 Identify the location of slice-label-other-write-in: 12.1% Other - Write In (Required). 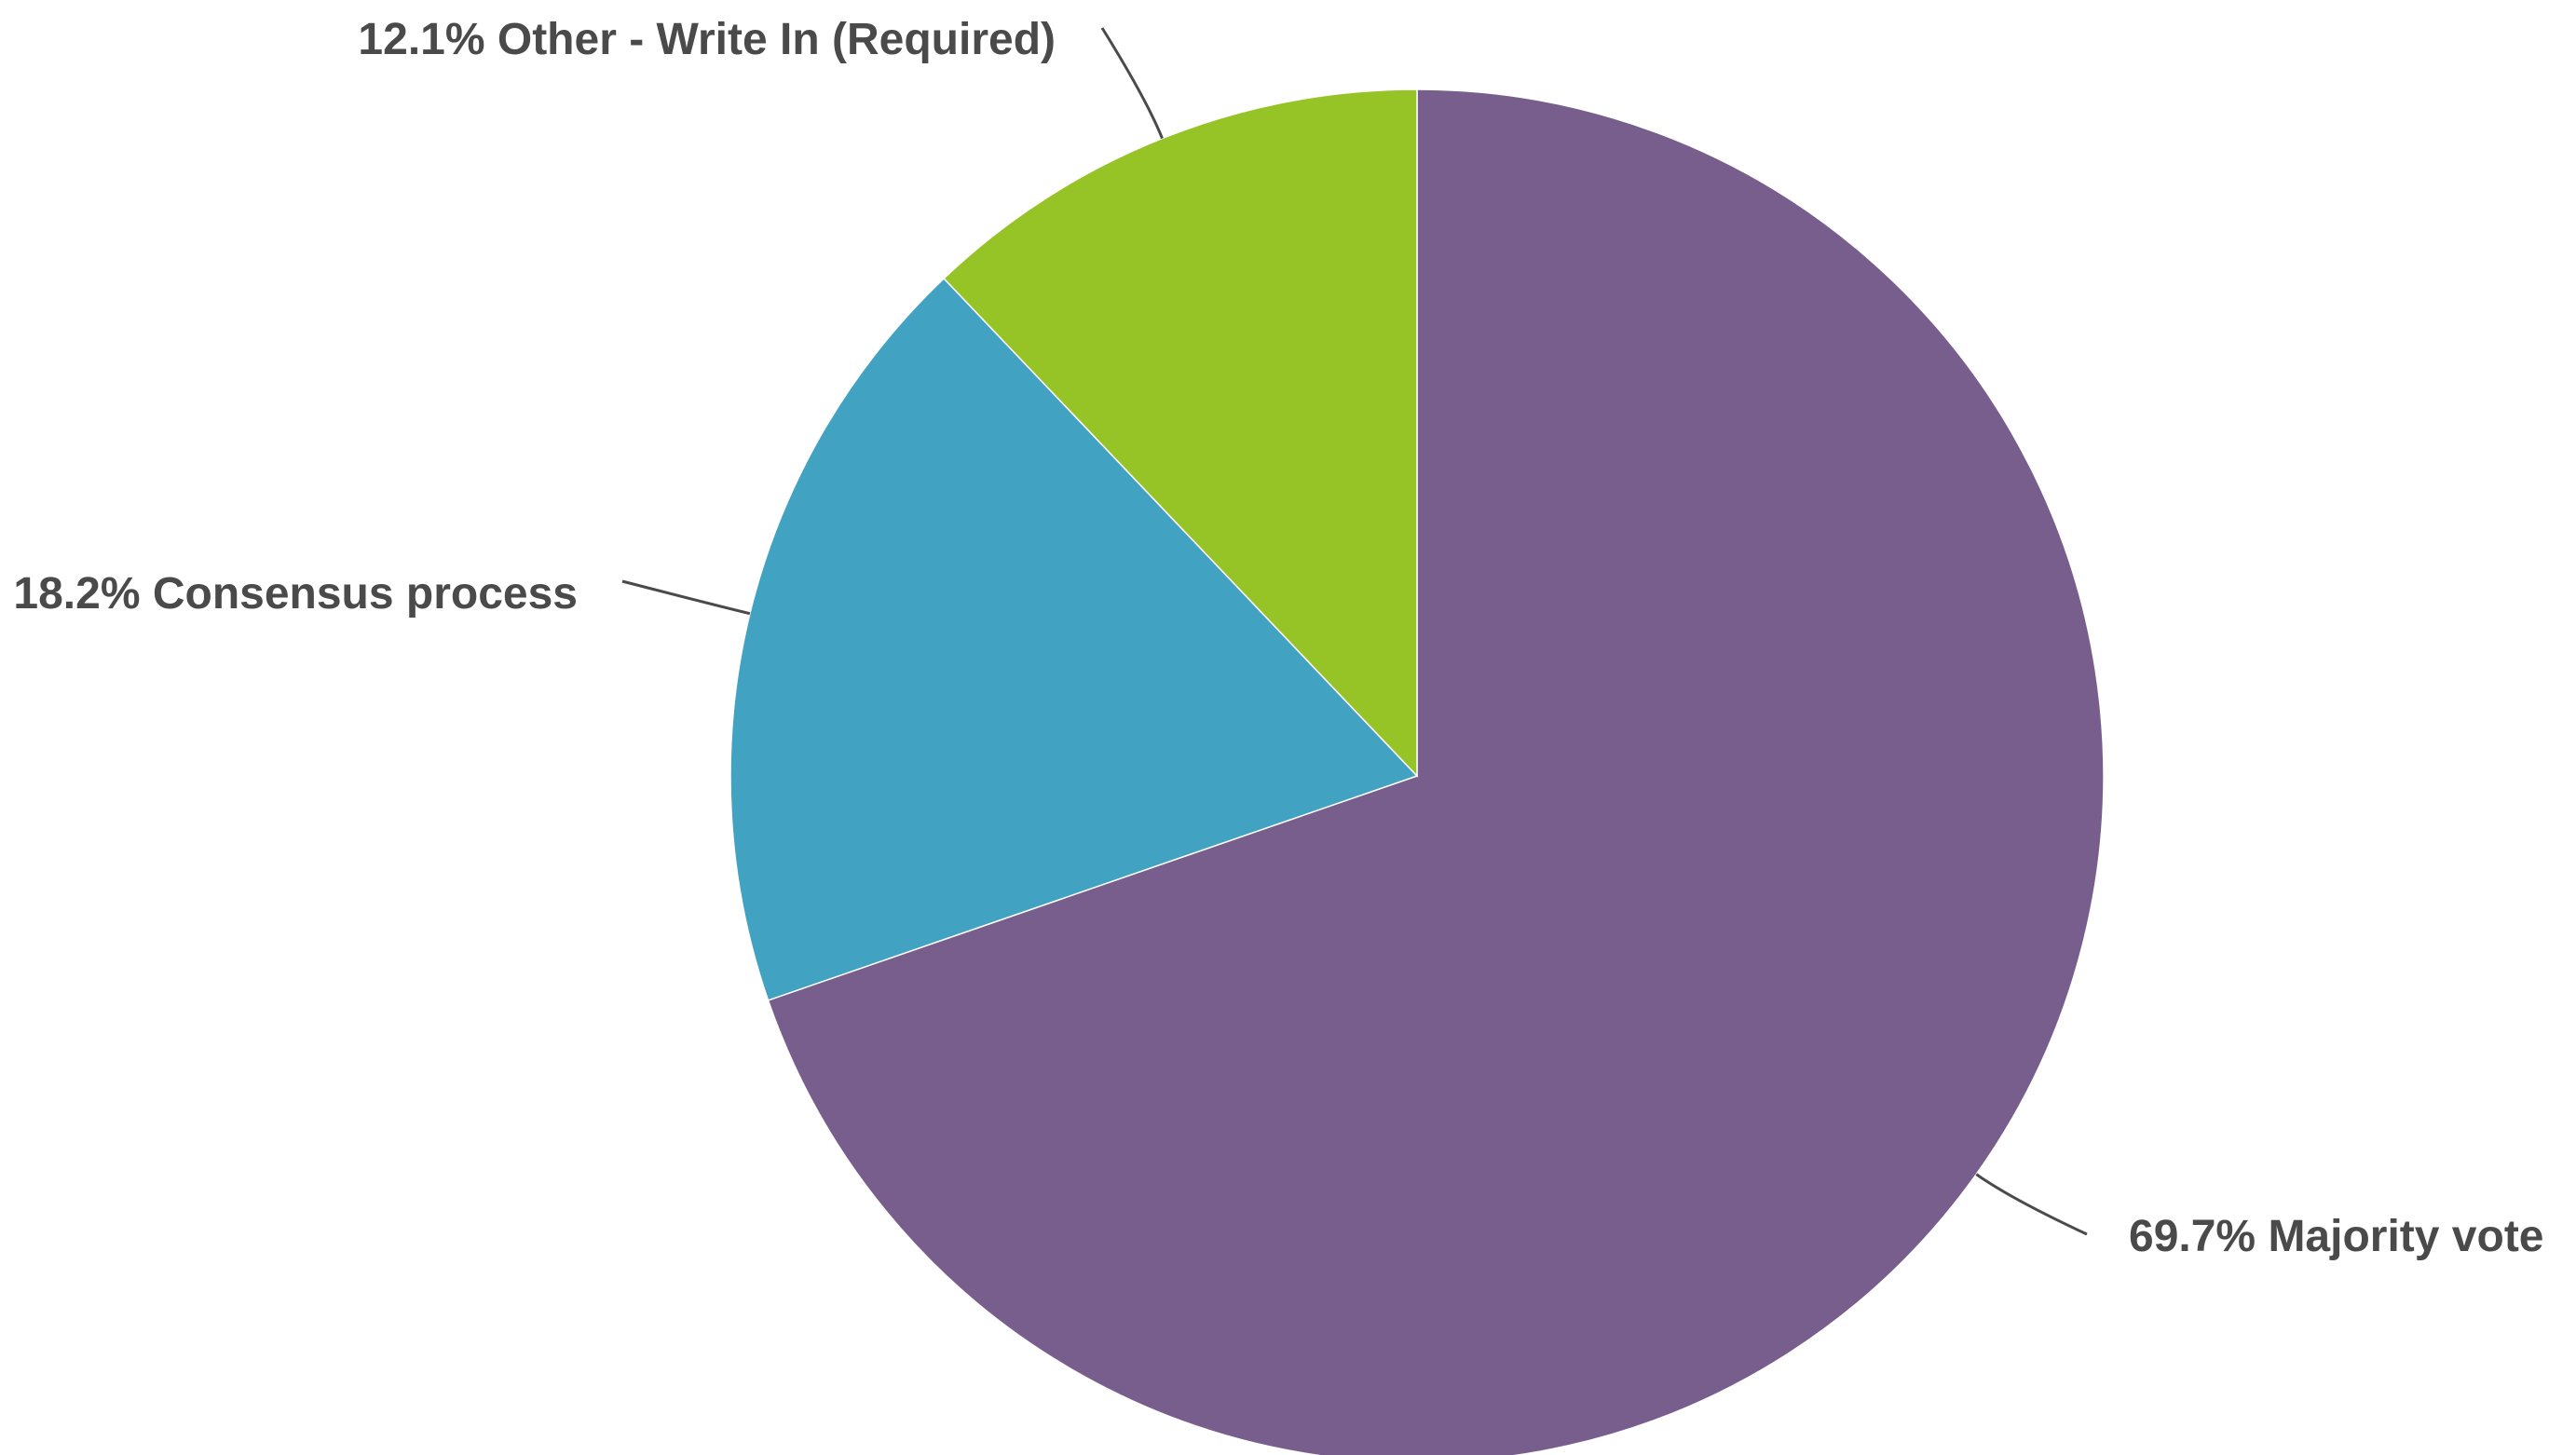
(707, 39).